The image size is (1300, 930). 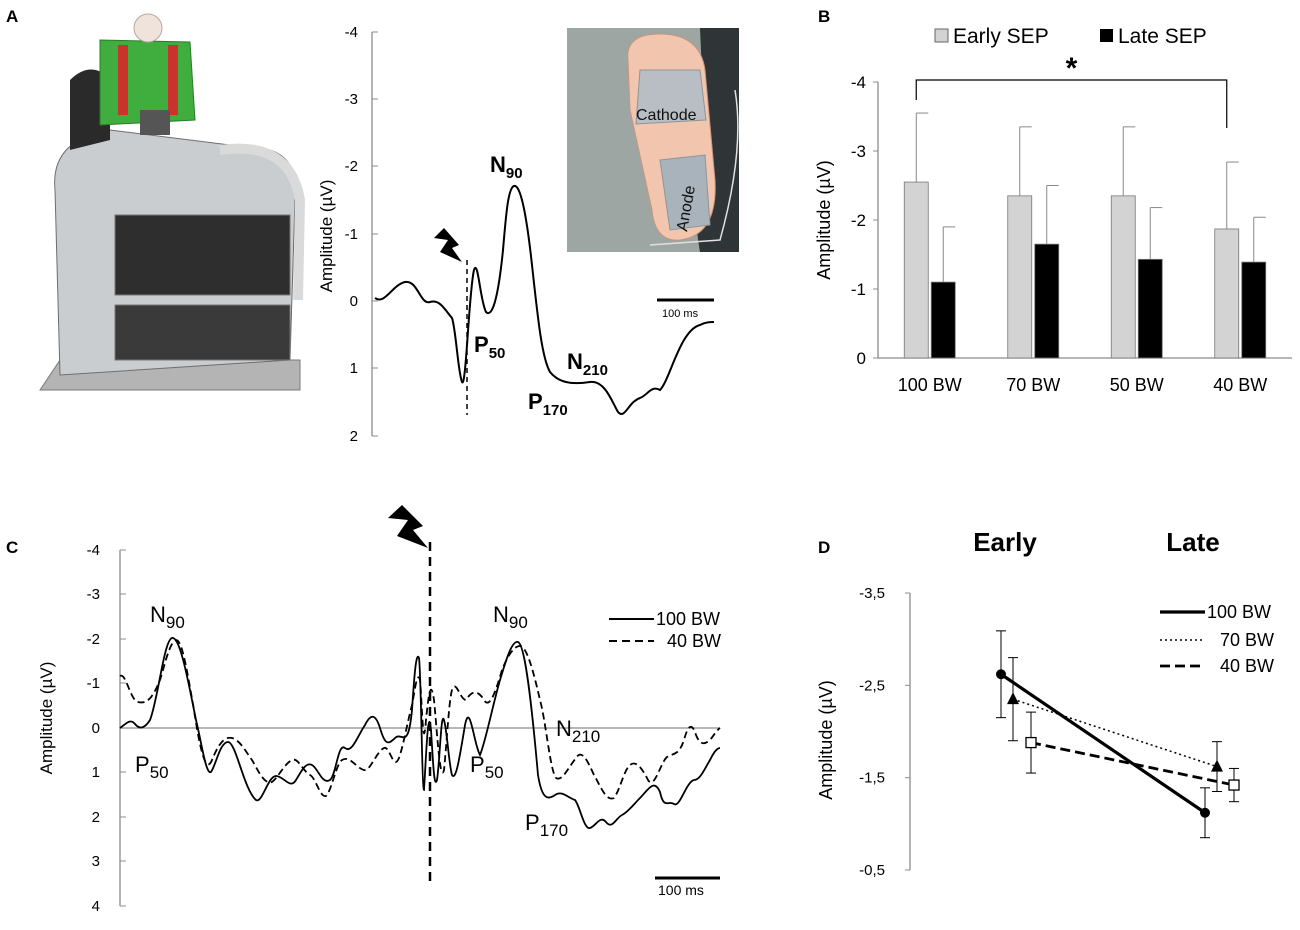 I want to click on panel-b-xtick: 50 BW, so click(x=1137, y=385).